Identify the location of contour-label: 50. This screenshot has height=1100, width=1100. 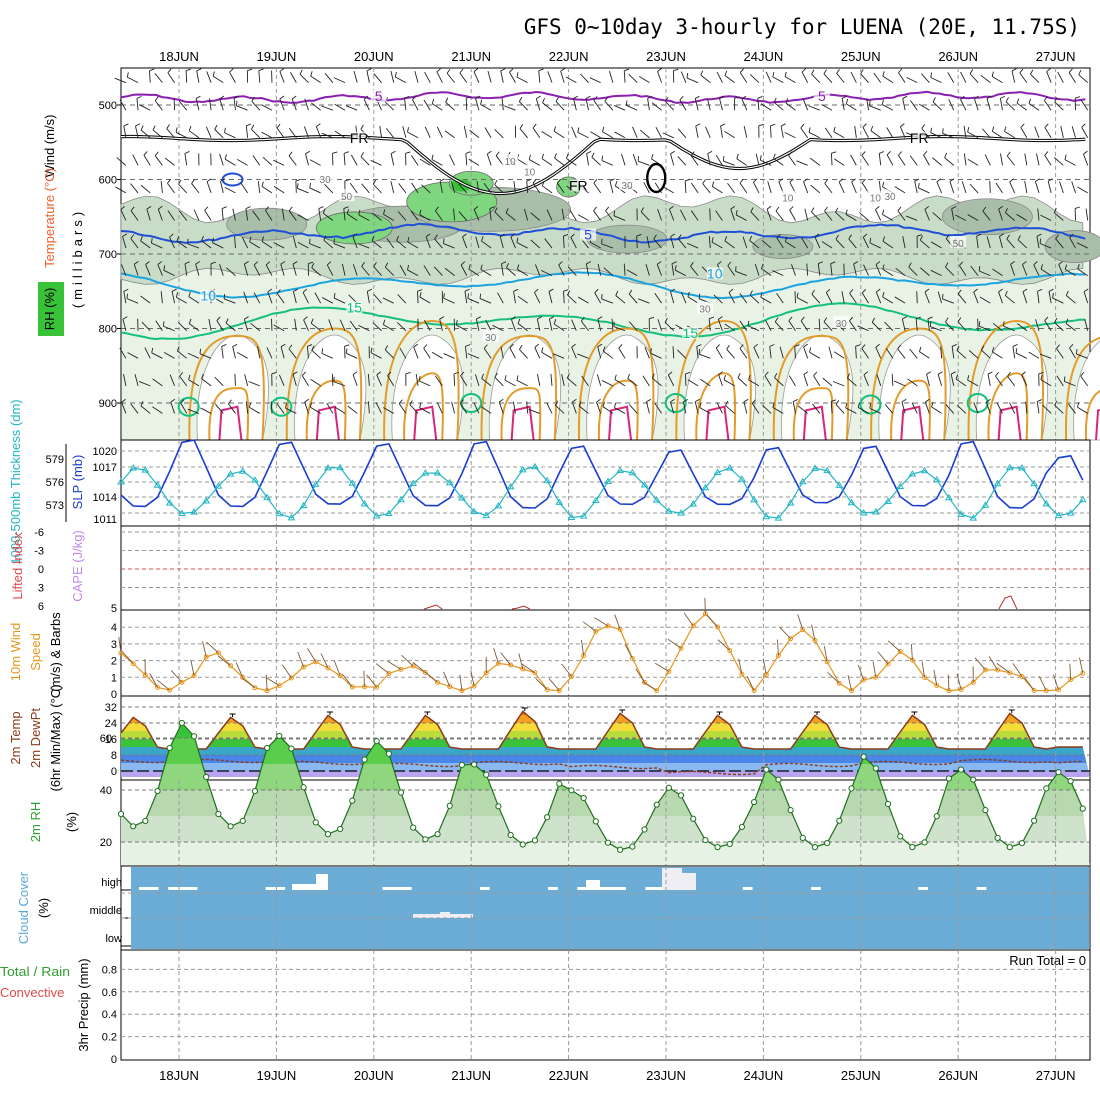
(347, 197).